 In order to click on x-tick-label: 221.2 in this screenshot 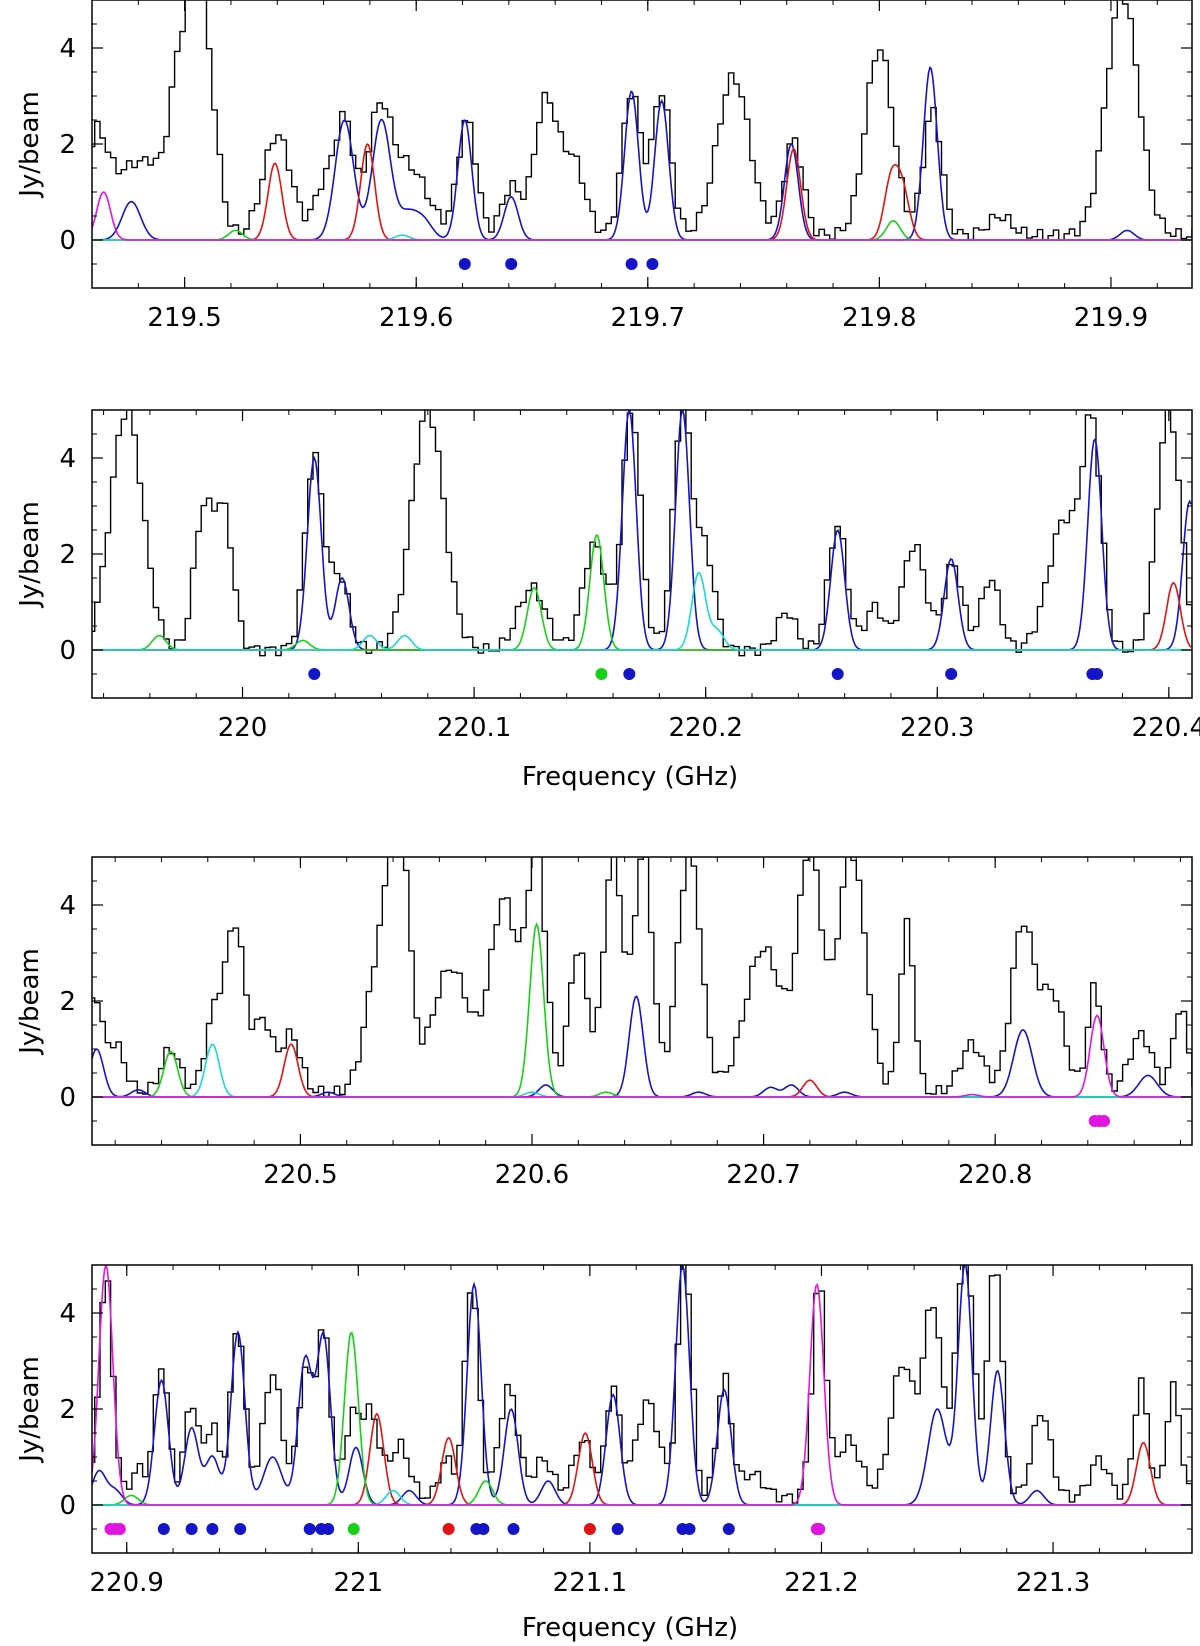, I will do `click(821, 1583)`.